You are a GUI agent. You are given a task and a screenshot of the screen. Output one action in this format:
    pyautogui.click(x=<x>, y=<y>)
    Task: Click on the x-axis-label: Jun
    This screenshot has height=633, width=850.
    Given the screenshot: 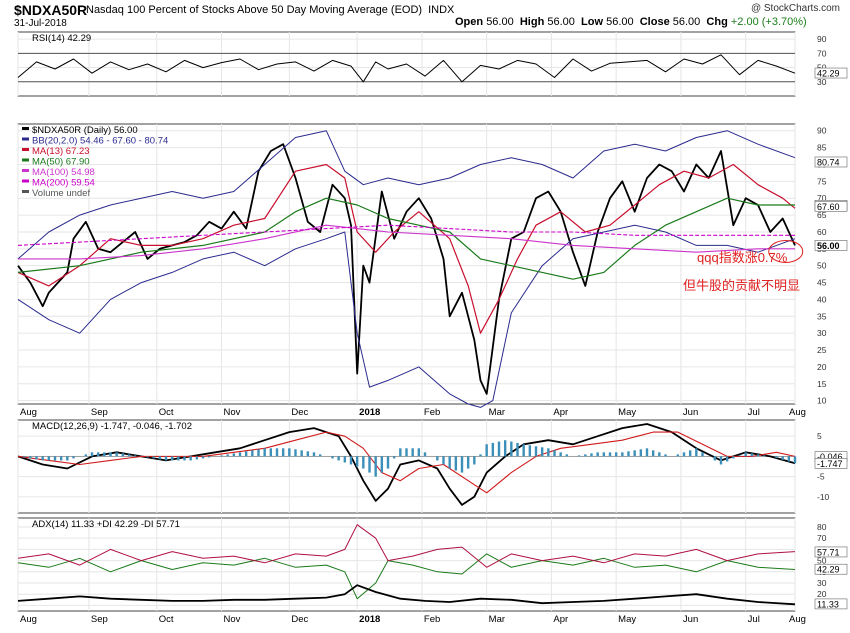 What is the action you would take?
    pyautogui.click(x=690, y=412)
    